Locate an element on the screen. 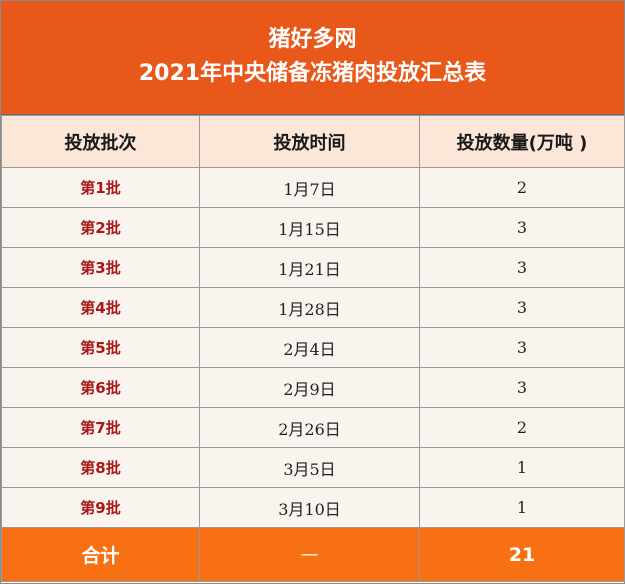 The image size is (625, 584). date-cell: 3月10日 is located at coordinates (309, 507).